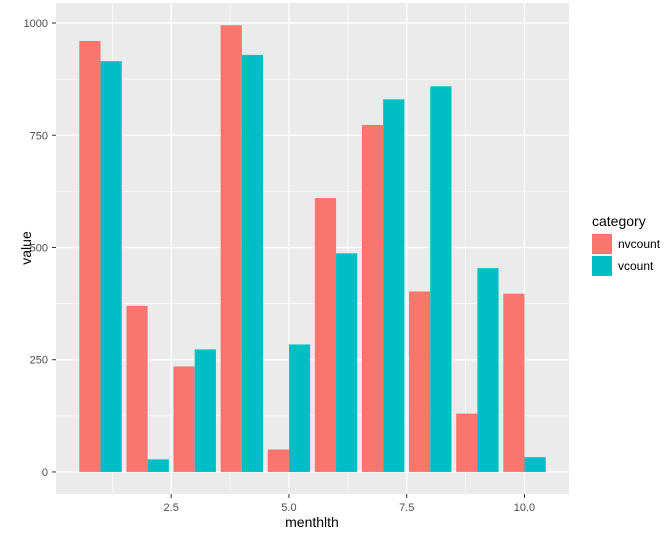  I want to click on bar-vcount-x8, so click(441, 279).